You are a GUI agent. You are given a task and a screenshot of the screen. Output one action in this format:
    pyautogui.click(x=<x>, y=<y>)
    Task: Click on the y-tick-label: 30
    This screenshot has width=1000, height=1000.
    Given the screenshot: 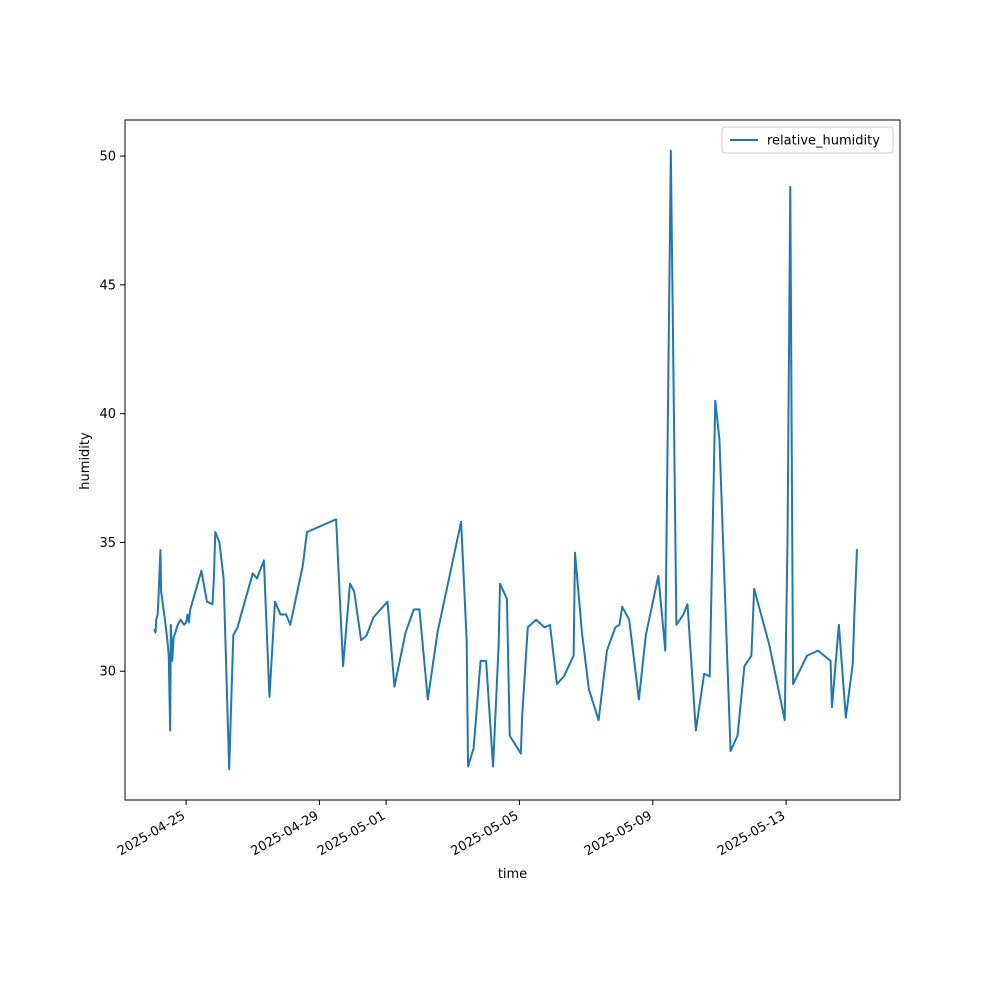 What is the action you would take?
    pyautogui.click(x=107, y=672)
    